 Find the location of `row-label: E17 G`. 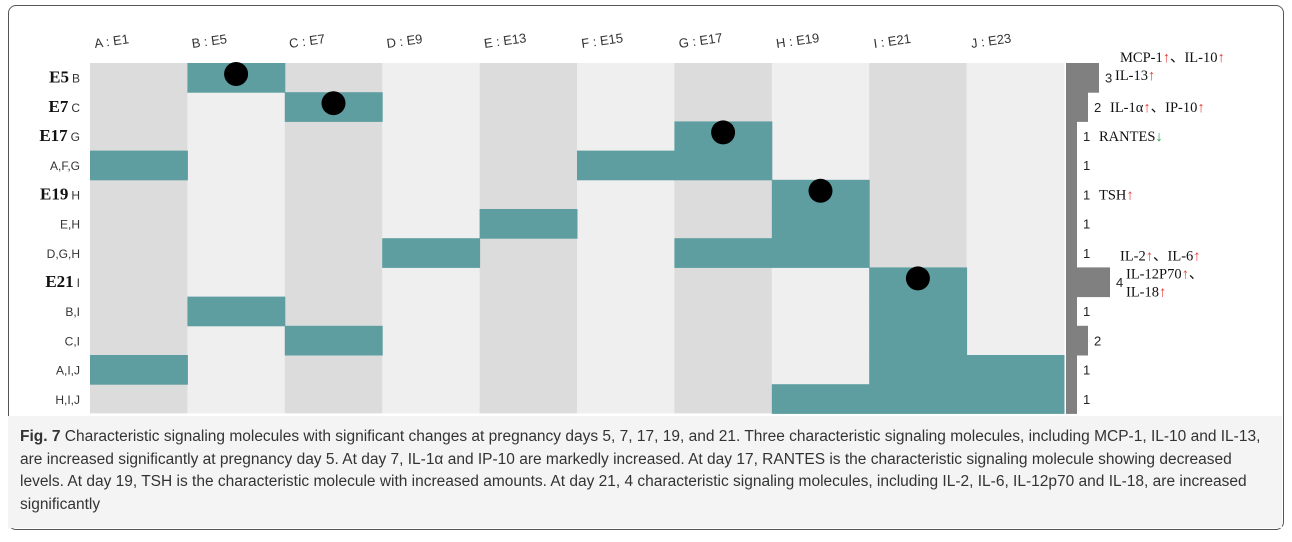

row-label: E17 G is located at coordinates (59, 135).